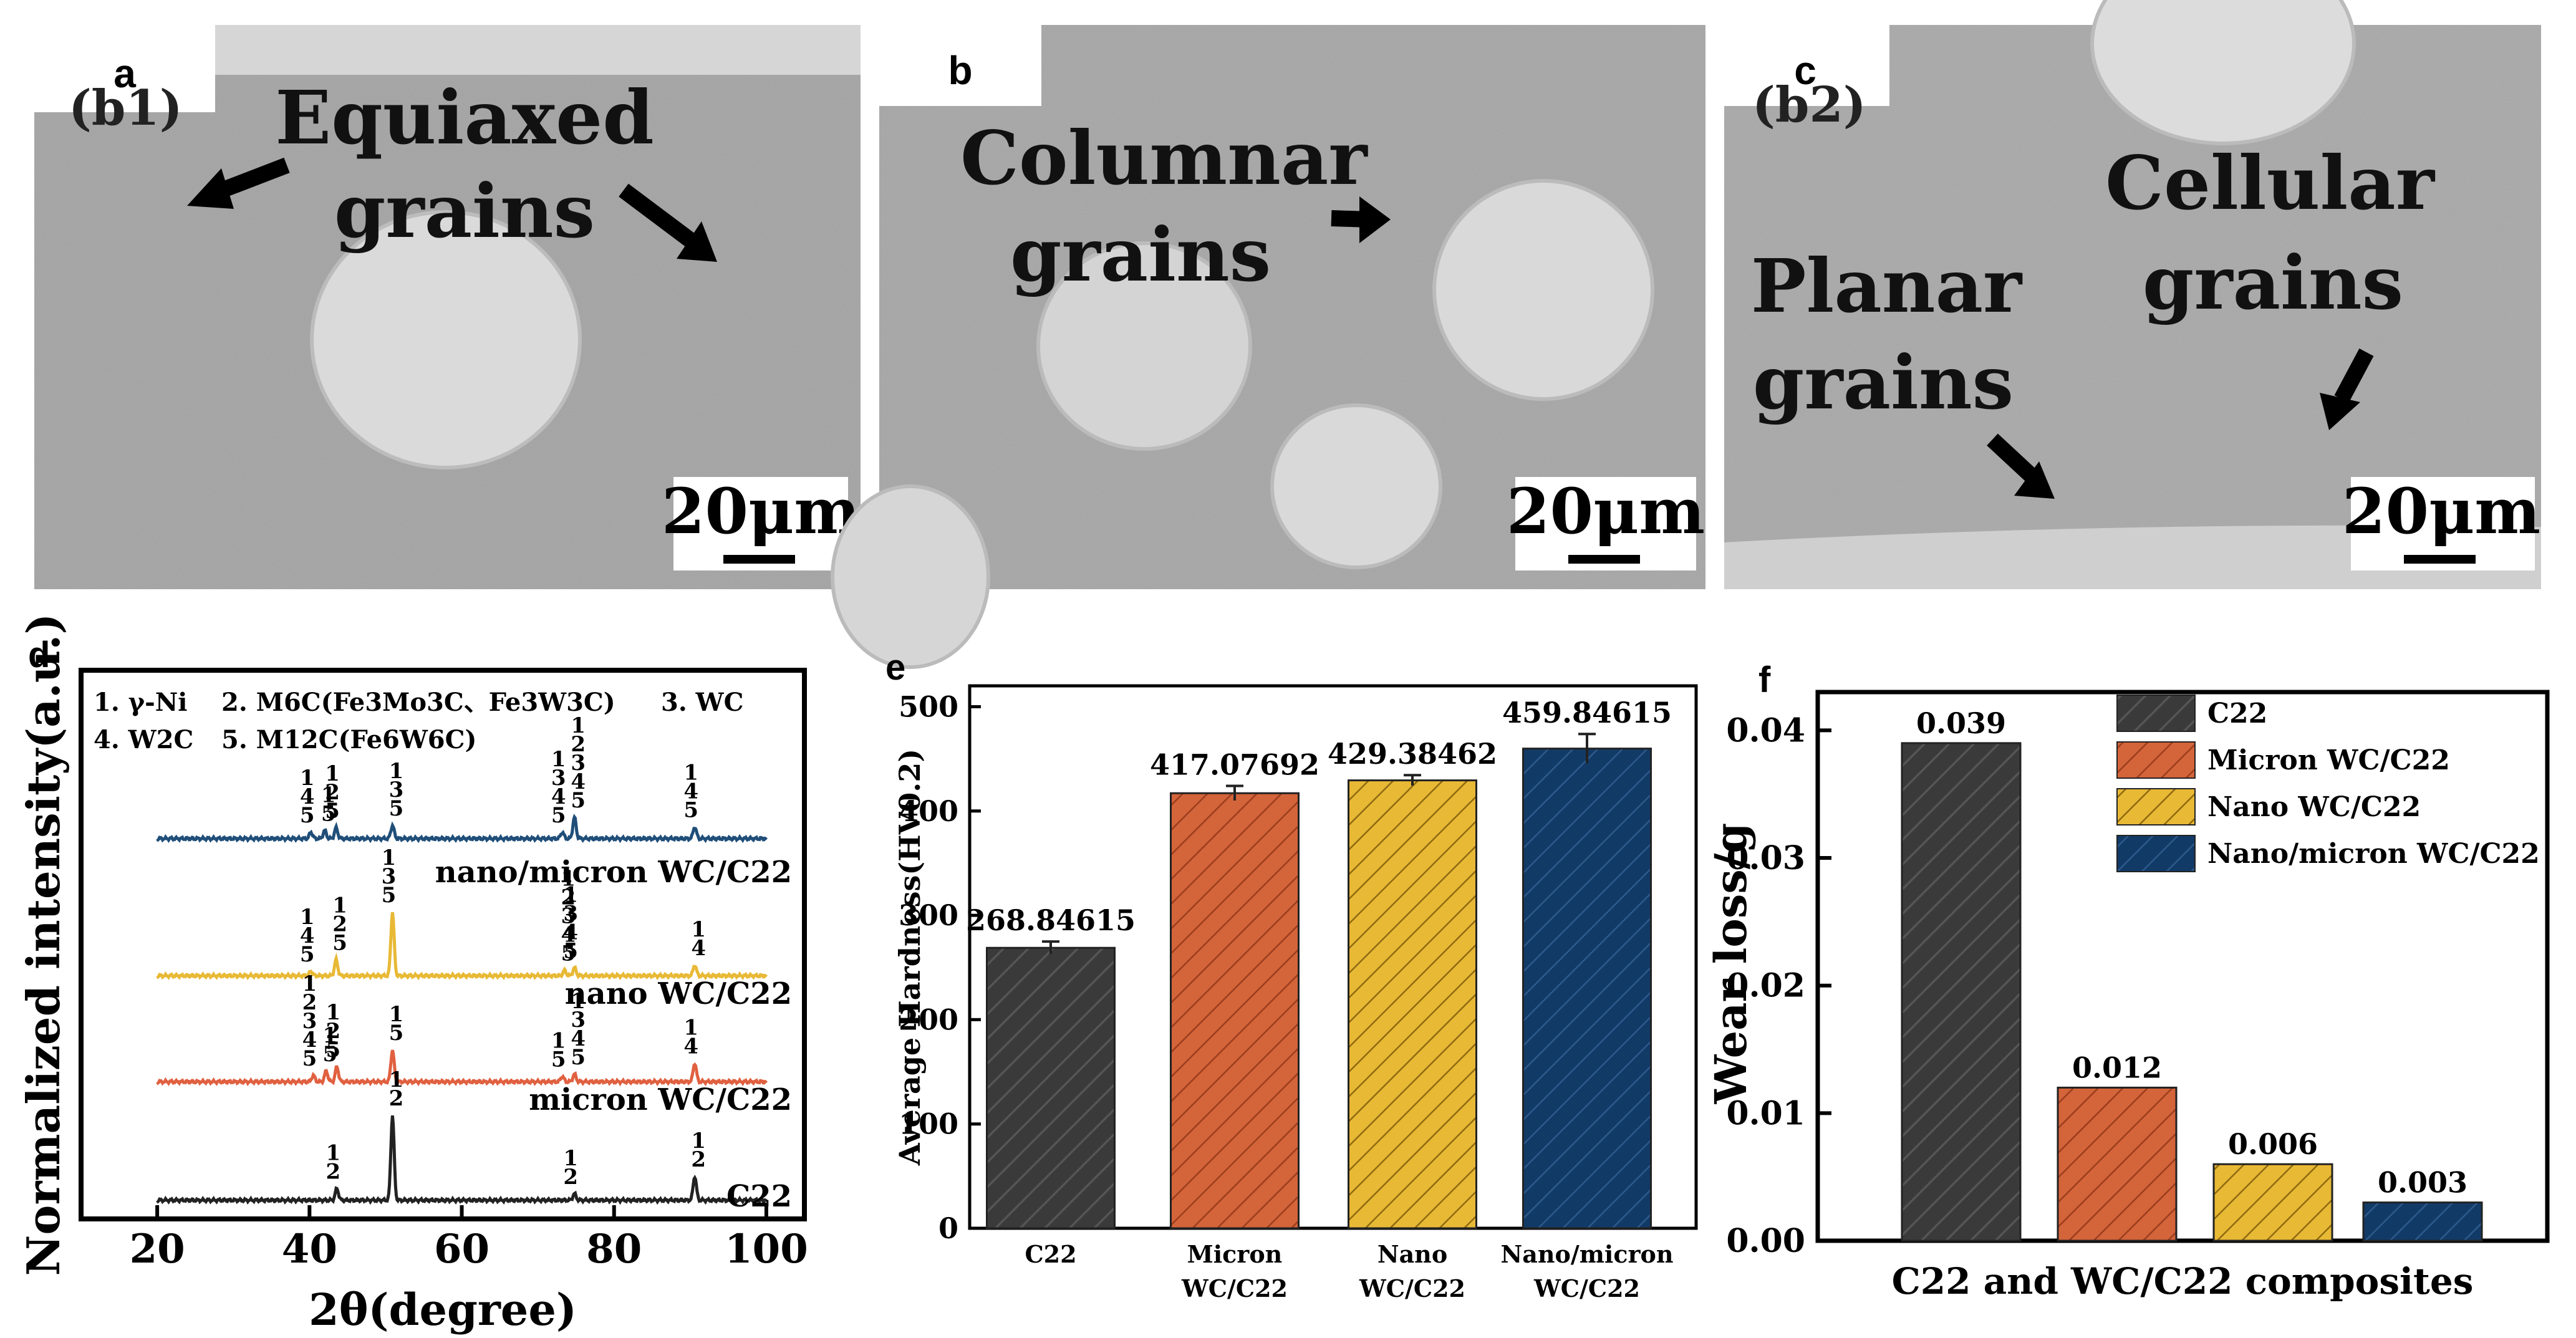 This screenshot has width=2576, height=1338. Describe the element at coordinates (309, 1249) in the screenshot. I see `xrd-x-tick-label: 40` at that location.